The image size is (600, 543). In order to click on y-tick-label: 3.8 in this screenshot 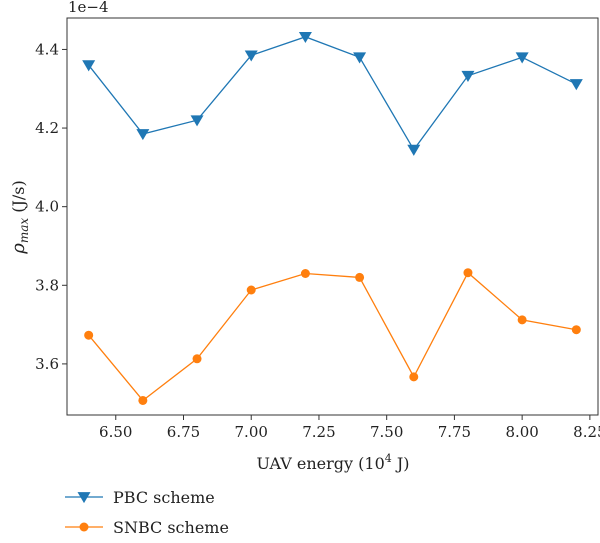, I will do `click(47, 285)`.